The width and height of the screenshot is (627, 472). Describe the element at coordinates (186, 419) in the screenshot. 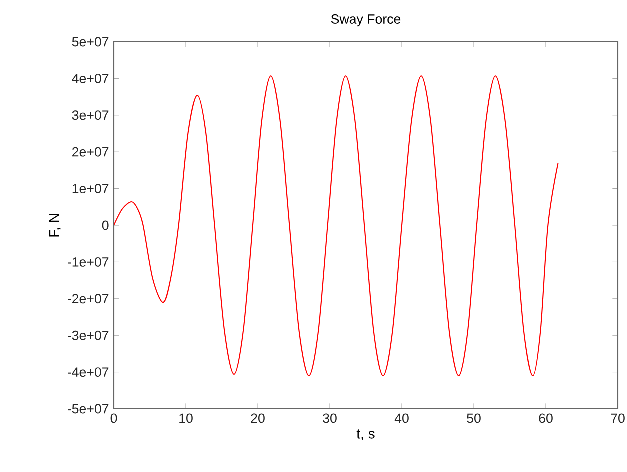

I see `x-tick-label: 10` at that location.